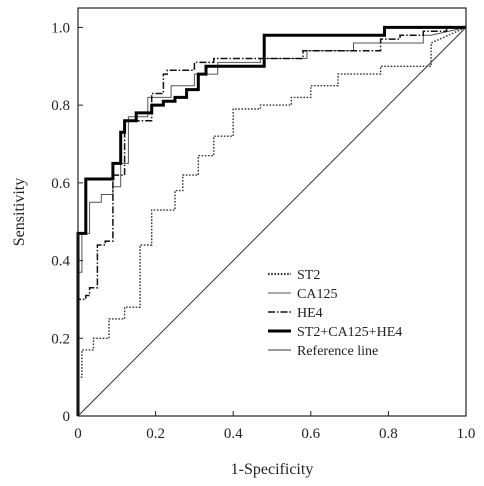 The width and height of the screenshot is (484, 486). I want to click on x-tick-label: 1.0, so click(466, 434).